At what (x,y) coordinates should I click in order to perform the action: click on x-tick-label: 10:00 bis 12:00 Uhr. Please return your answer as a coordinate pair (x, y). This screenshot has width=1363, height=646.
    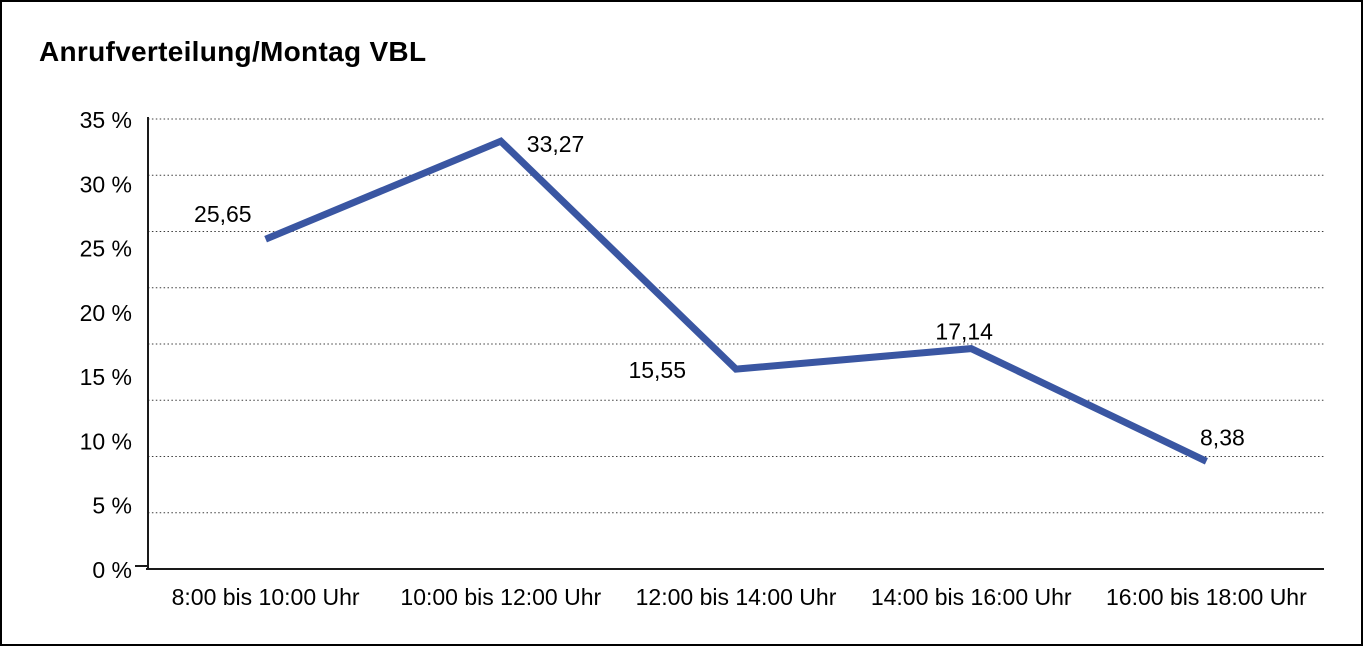
    Looking at the image, I should click on (500, 597).